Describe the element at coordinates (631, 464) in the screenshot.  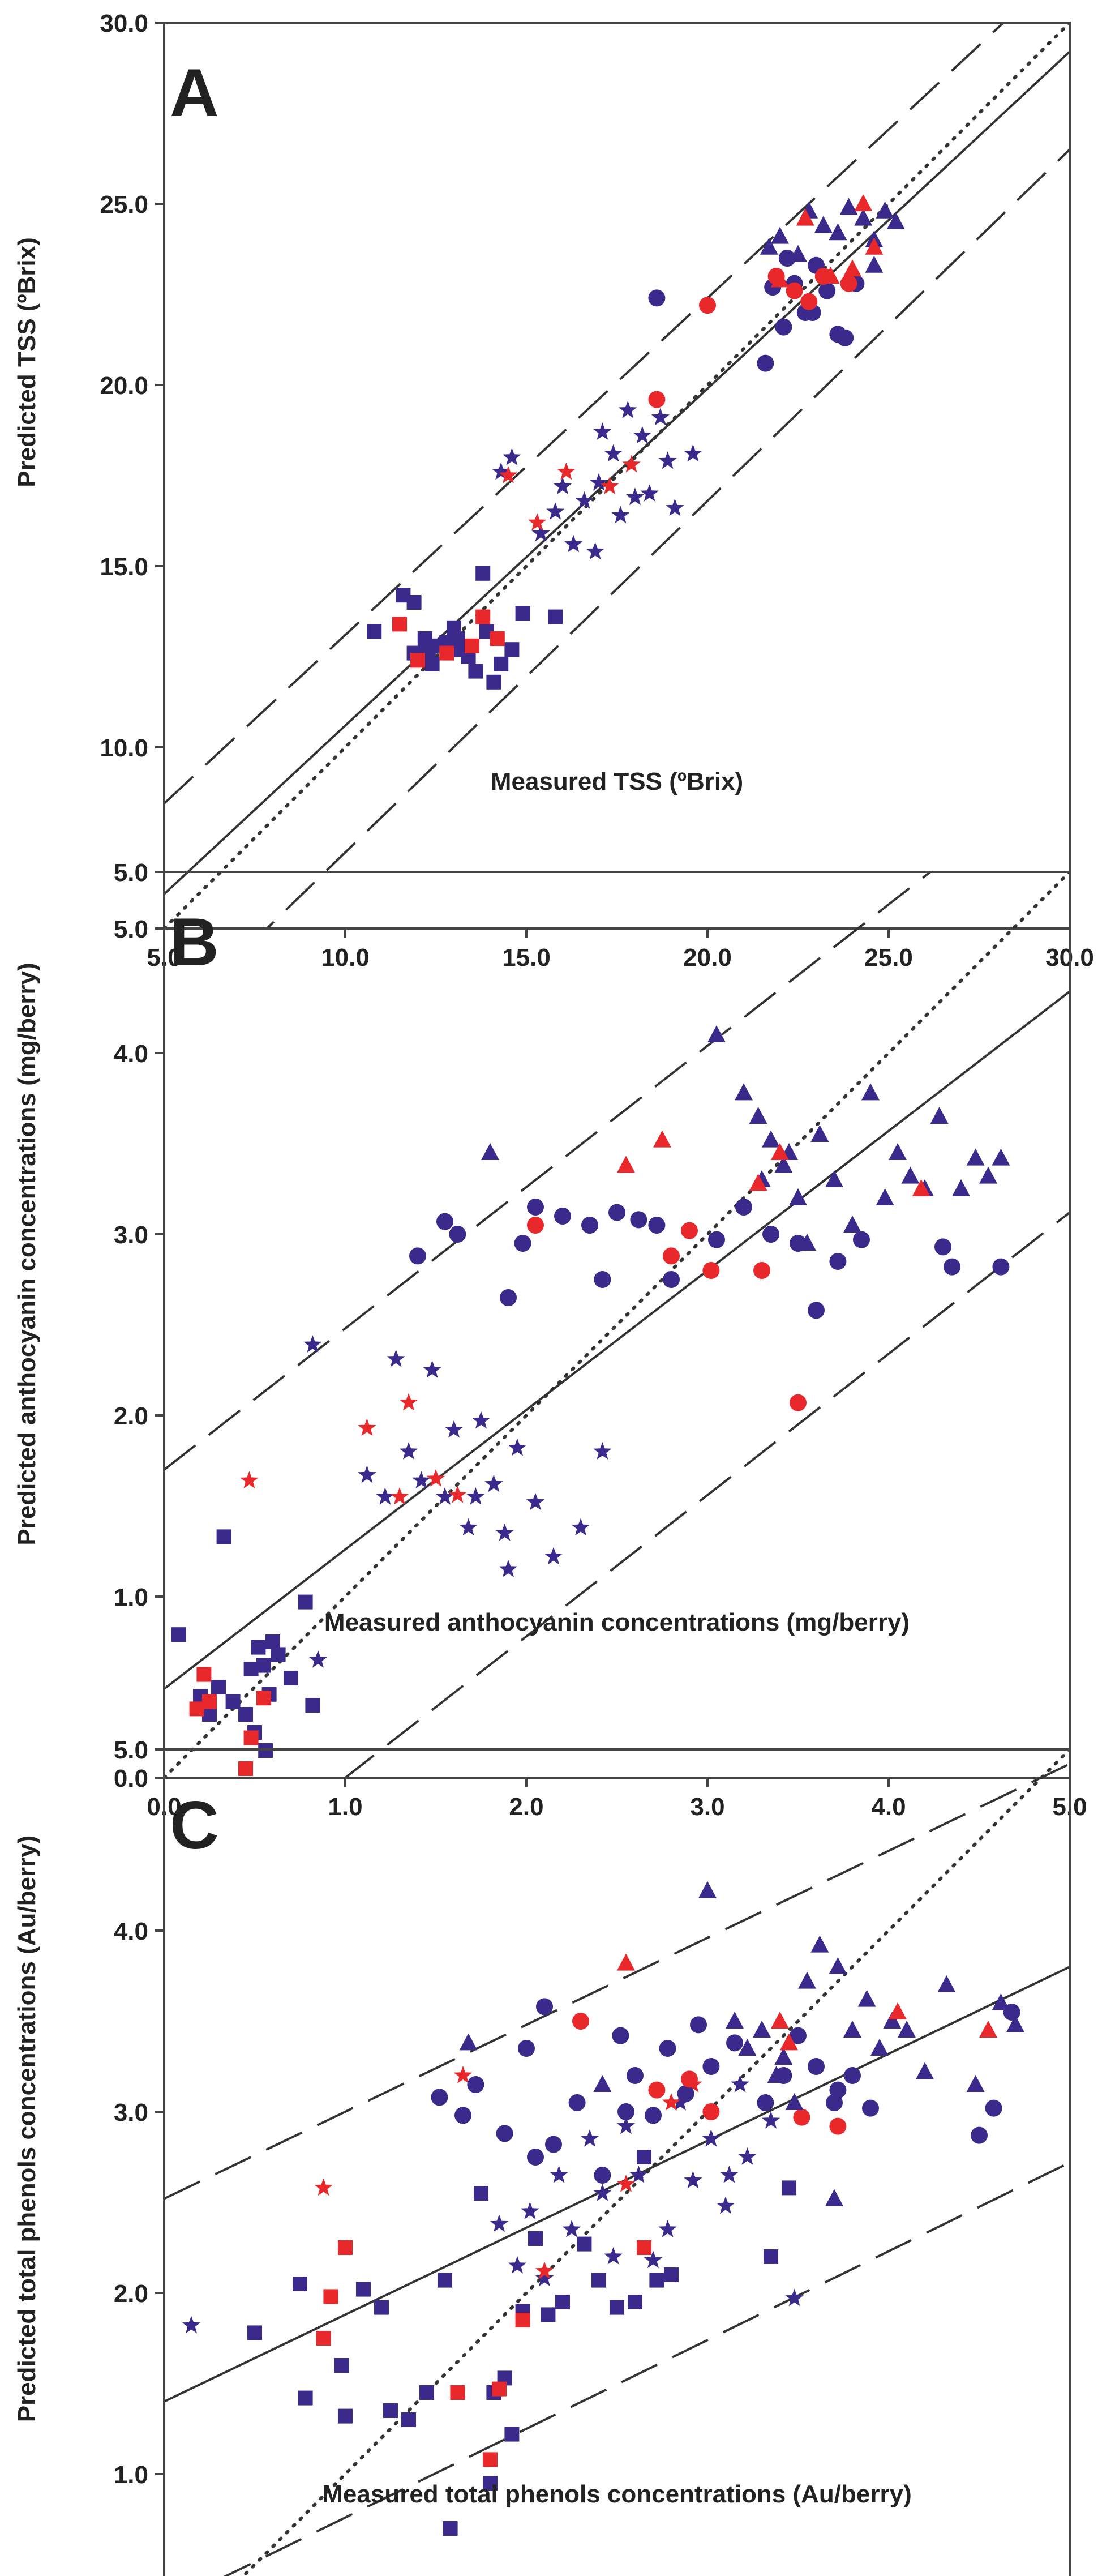
I see `red-star-point` at that location.